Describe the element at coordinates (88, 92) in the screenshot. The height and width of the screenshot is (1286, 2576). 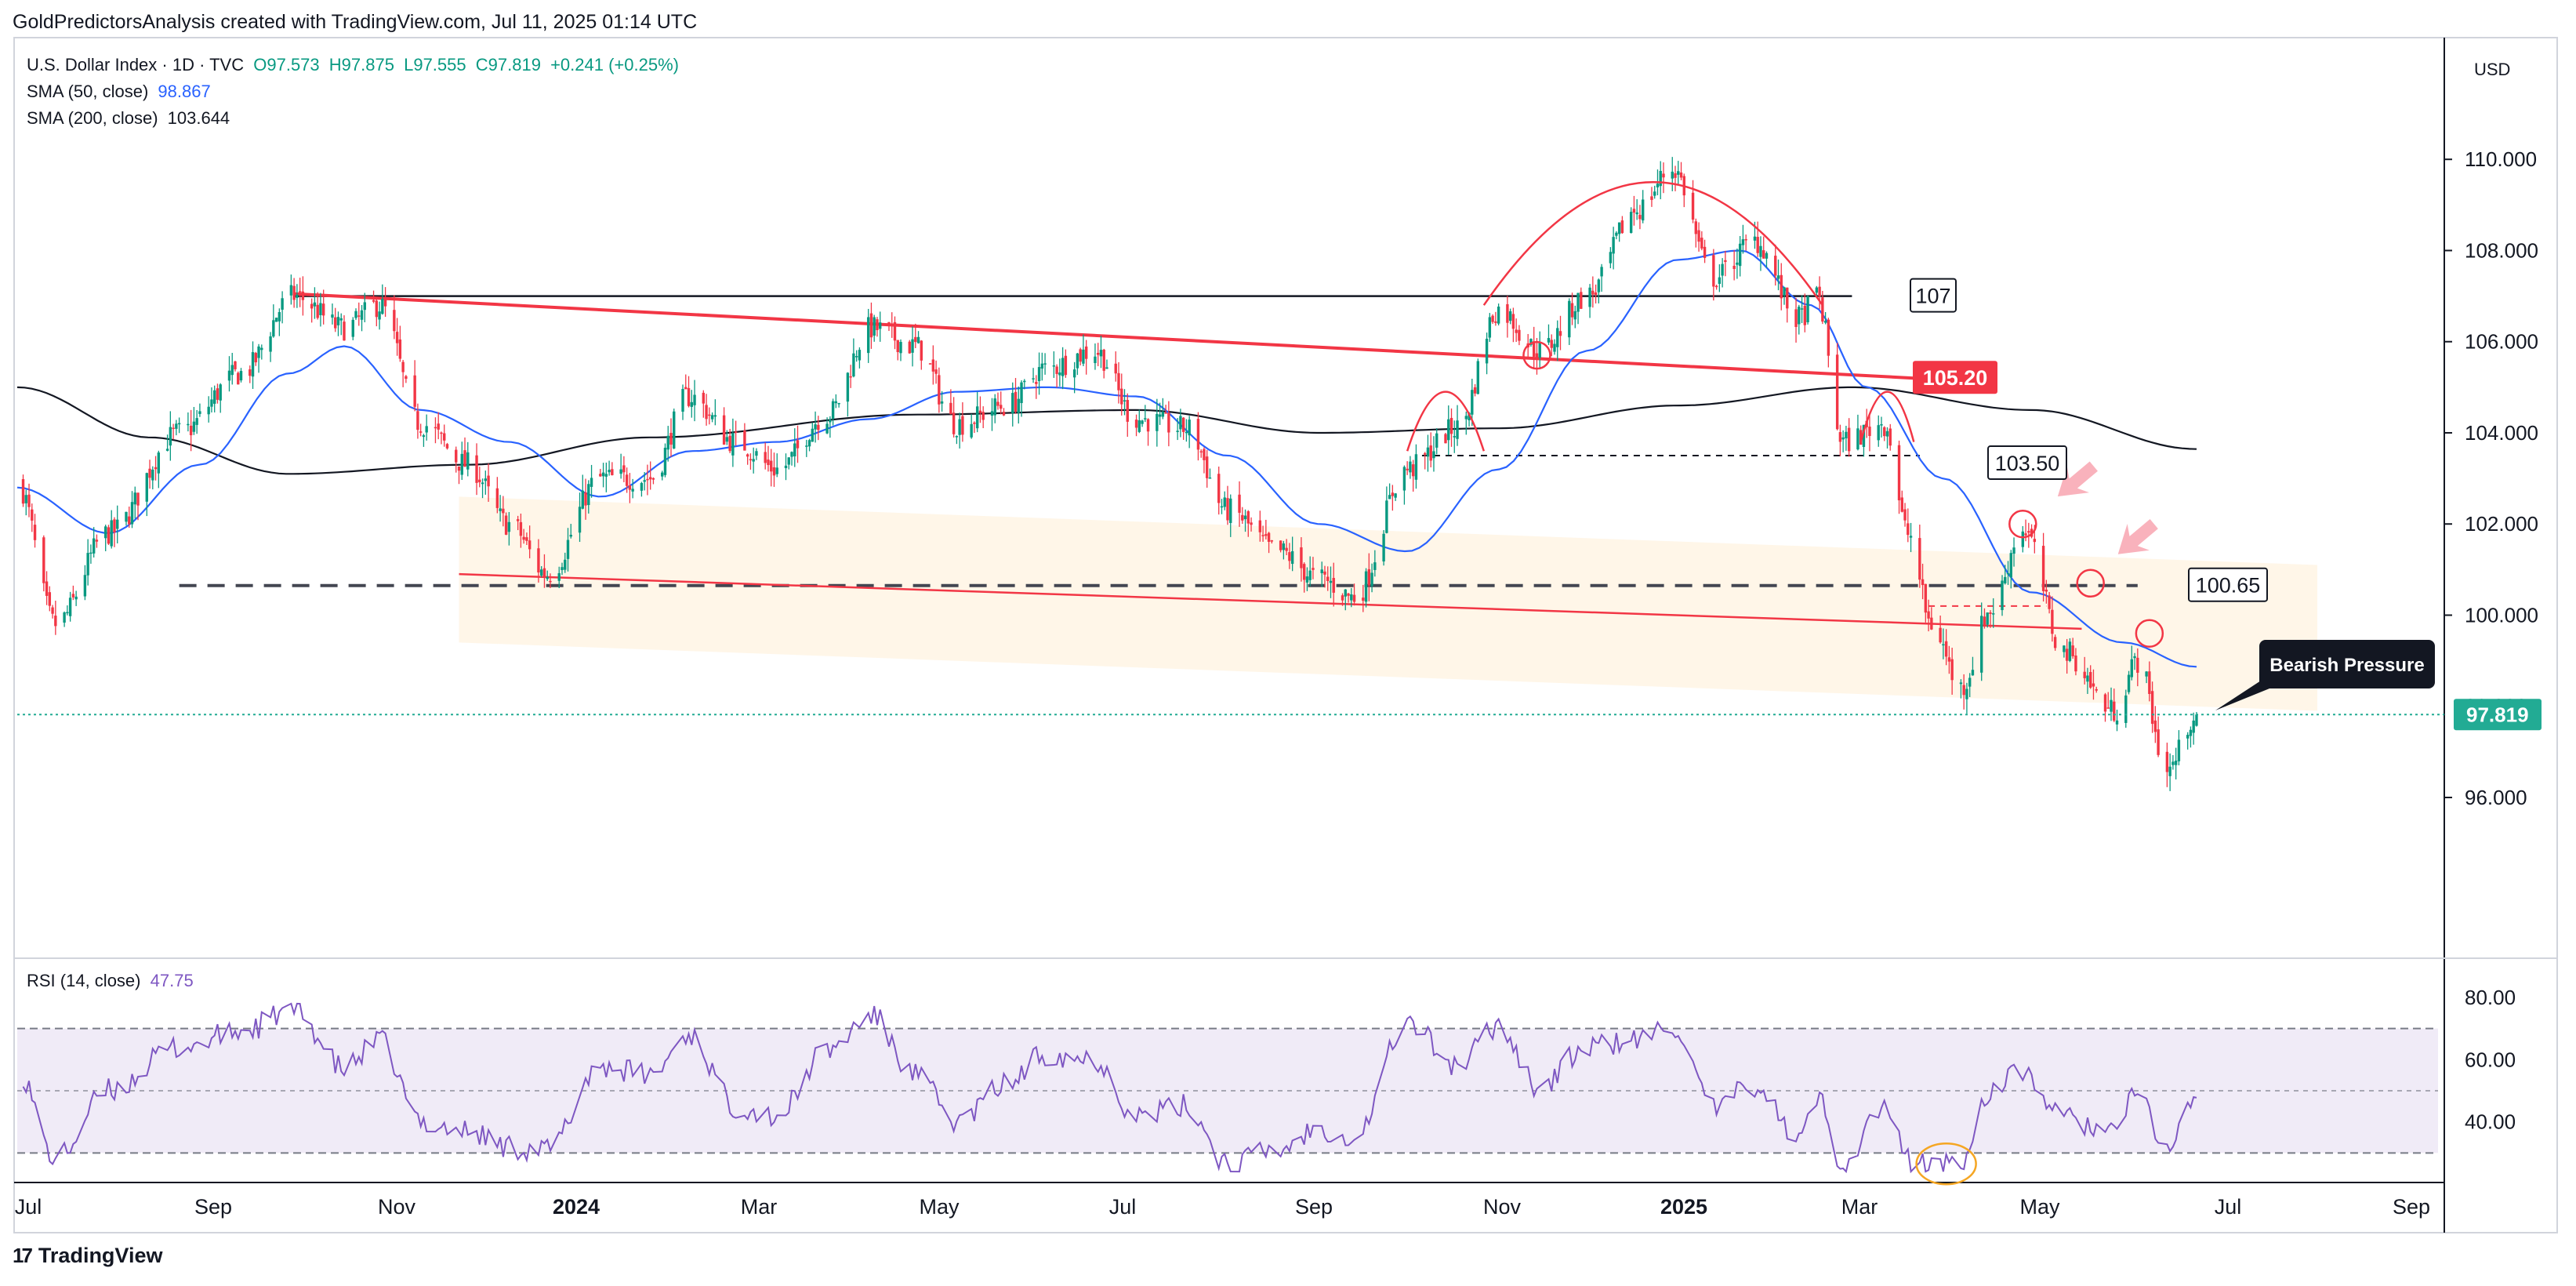
I see `legend-sma50-label: SMA (50, close)` at that location.